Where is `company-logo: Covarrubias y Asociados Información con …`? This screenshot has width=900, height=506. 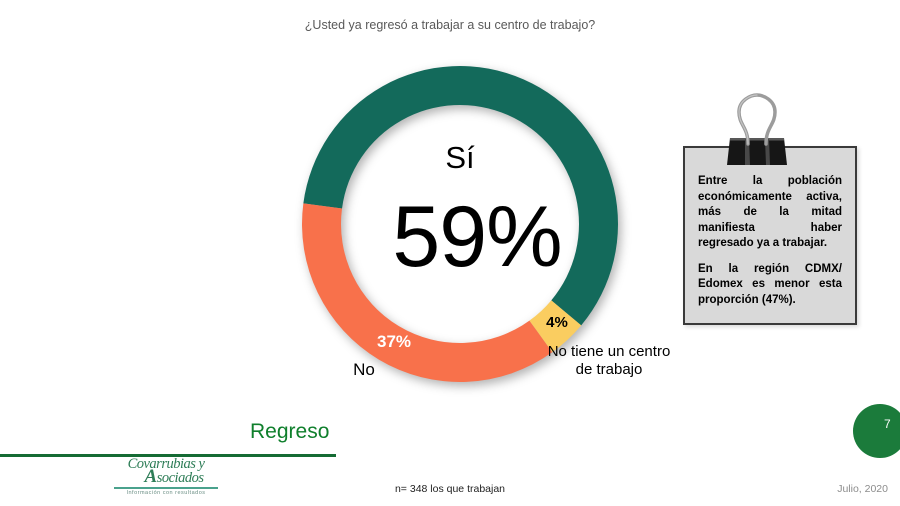 company-logo: Covarrubias y Asociados Información con … is located at coordinates (166, 476).